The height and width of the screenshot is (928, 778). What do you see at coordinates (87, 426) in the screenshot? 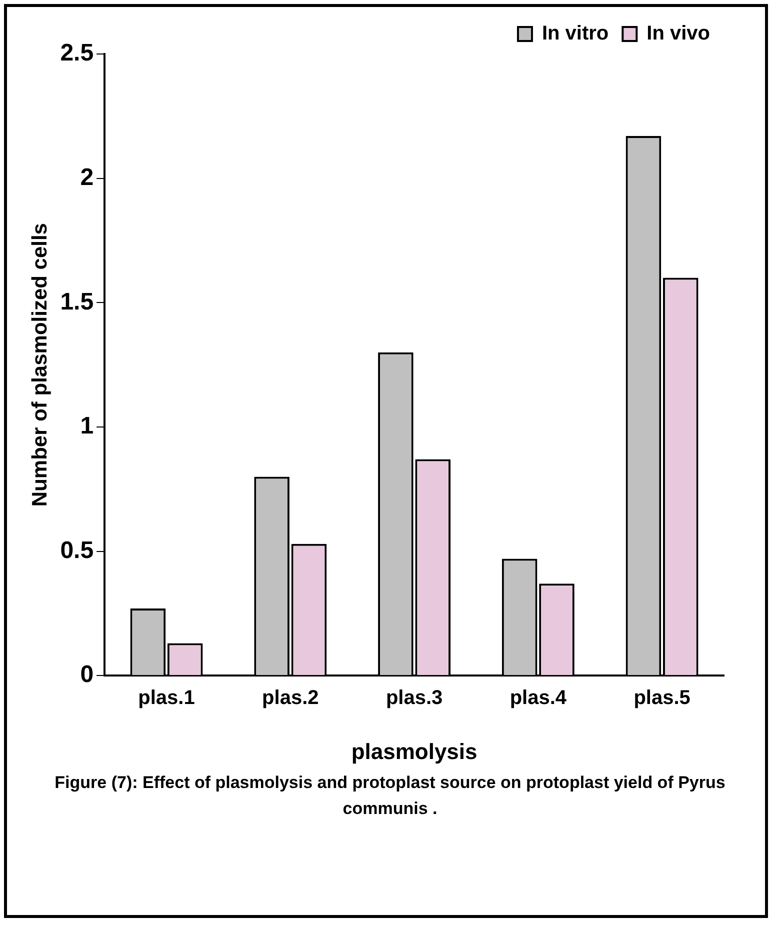
I see `y-tick-label: 1` at bounding box center [87, 426].